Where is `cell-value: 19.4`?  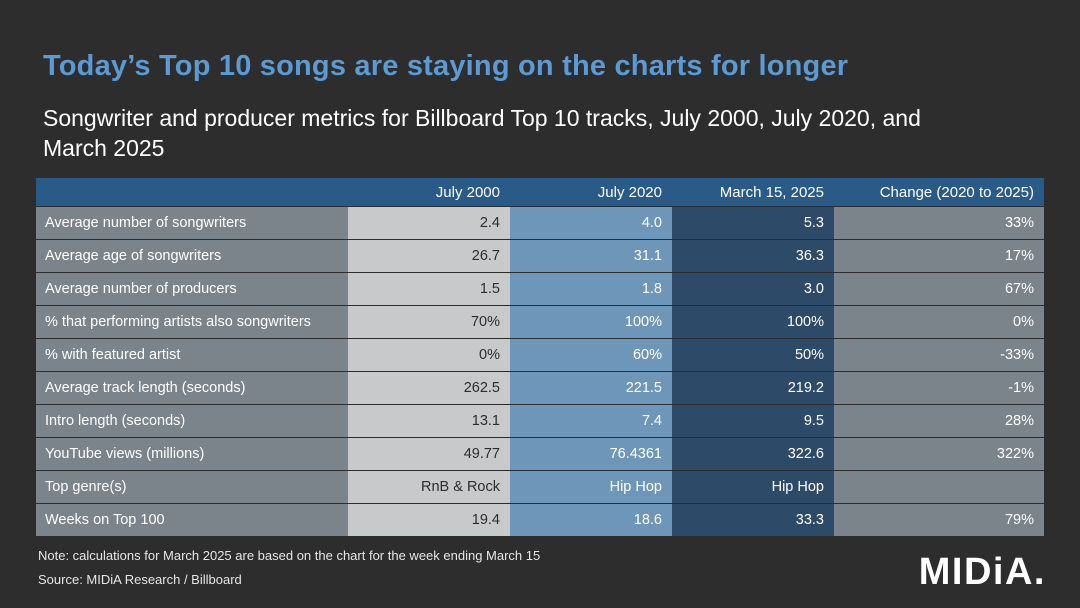 cell-value: 19.4 is located at coordinates (429, 520).